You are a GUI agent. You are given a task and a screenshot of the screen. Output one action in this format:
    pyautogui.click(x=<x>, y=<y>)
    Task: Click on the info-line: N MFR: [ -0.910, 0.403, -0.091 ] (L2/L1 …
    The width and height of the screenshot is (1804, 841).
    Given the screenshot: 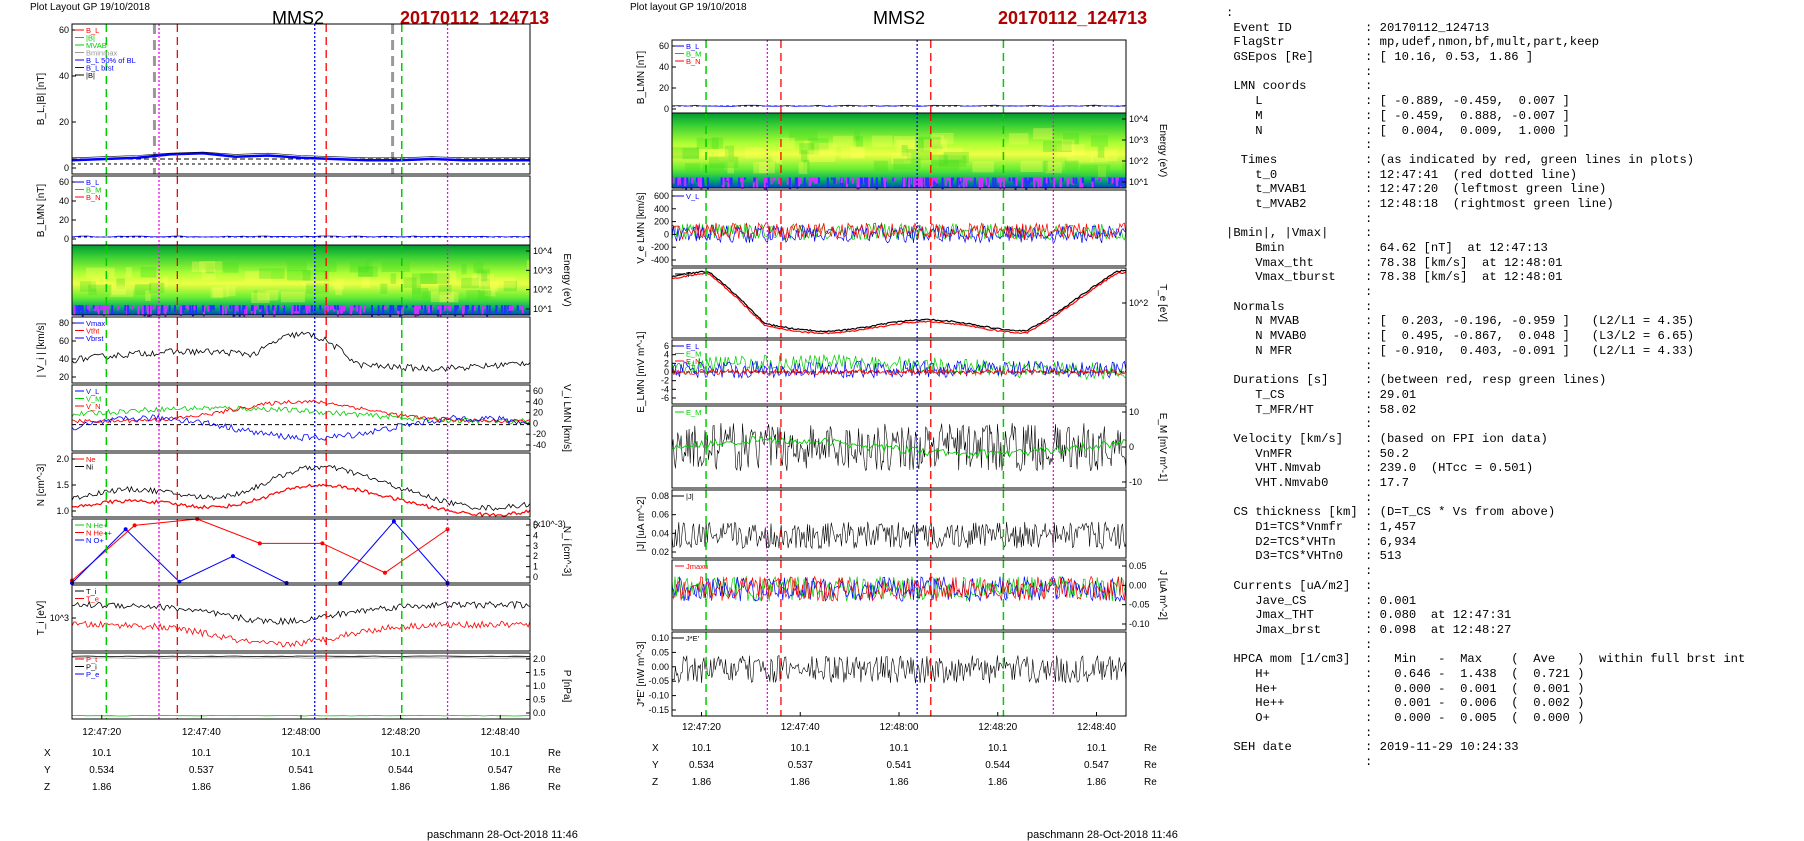 What is the action you would take?
    pyautogui.click(x=1511, y=351)
    